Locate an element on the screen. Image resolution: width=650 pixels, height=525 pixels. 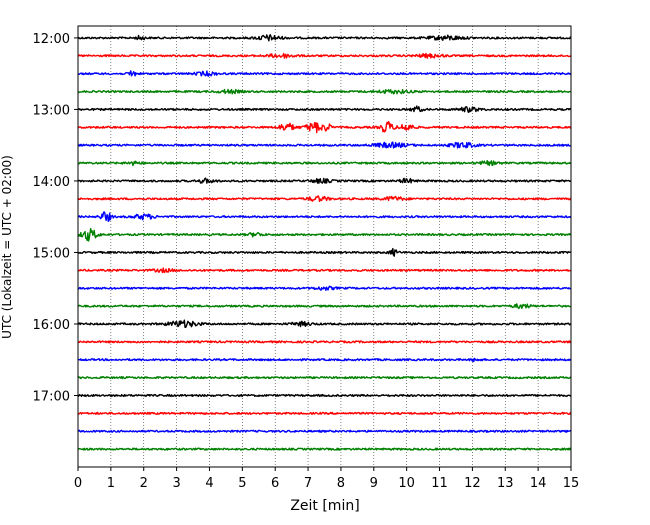
y-tick-label: 14:00 is located at coordinates (51, 182).